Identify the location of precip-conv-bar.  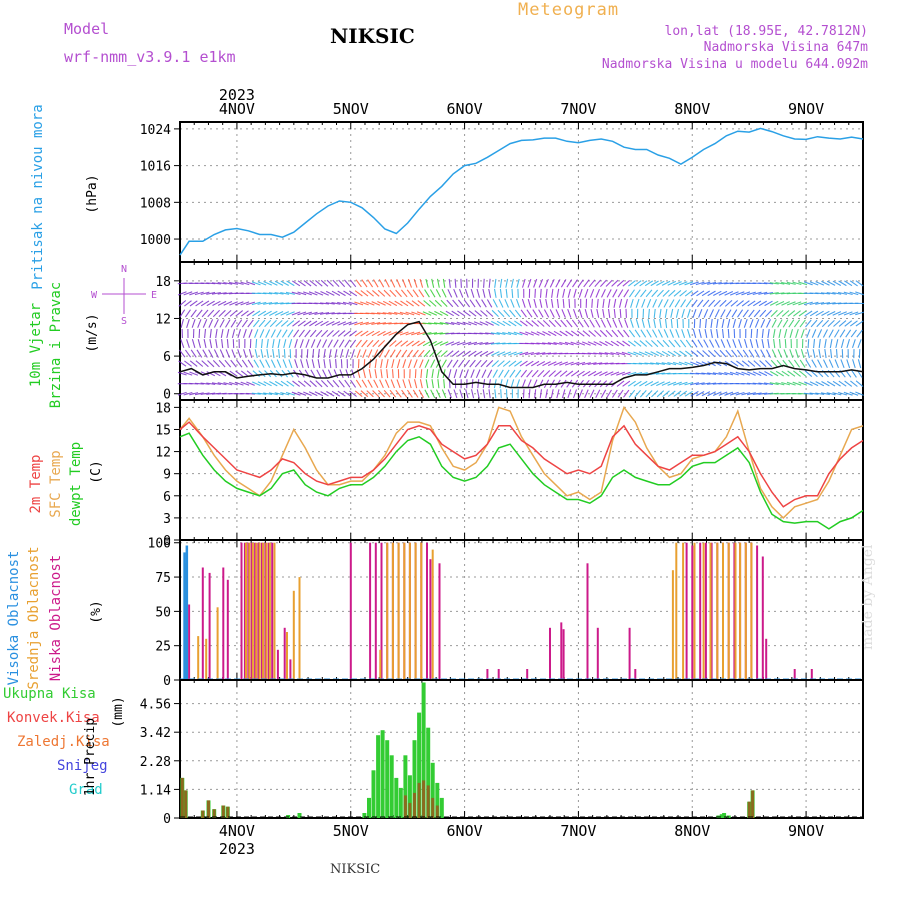
(433, 807).